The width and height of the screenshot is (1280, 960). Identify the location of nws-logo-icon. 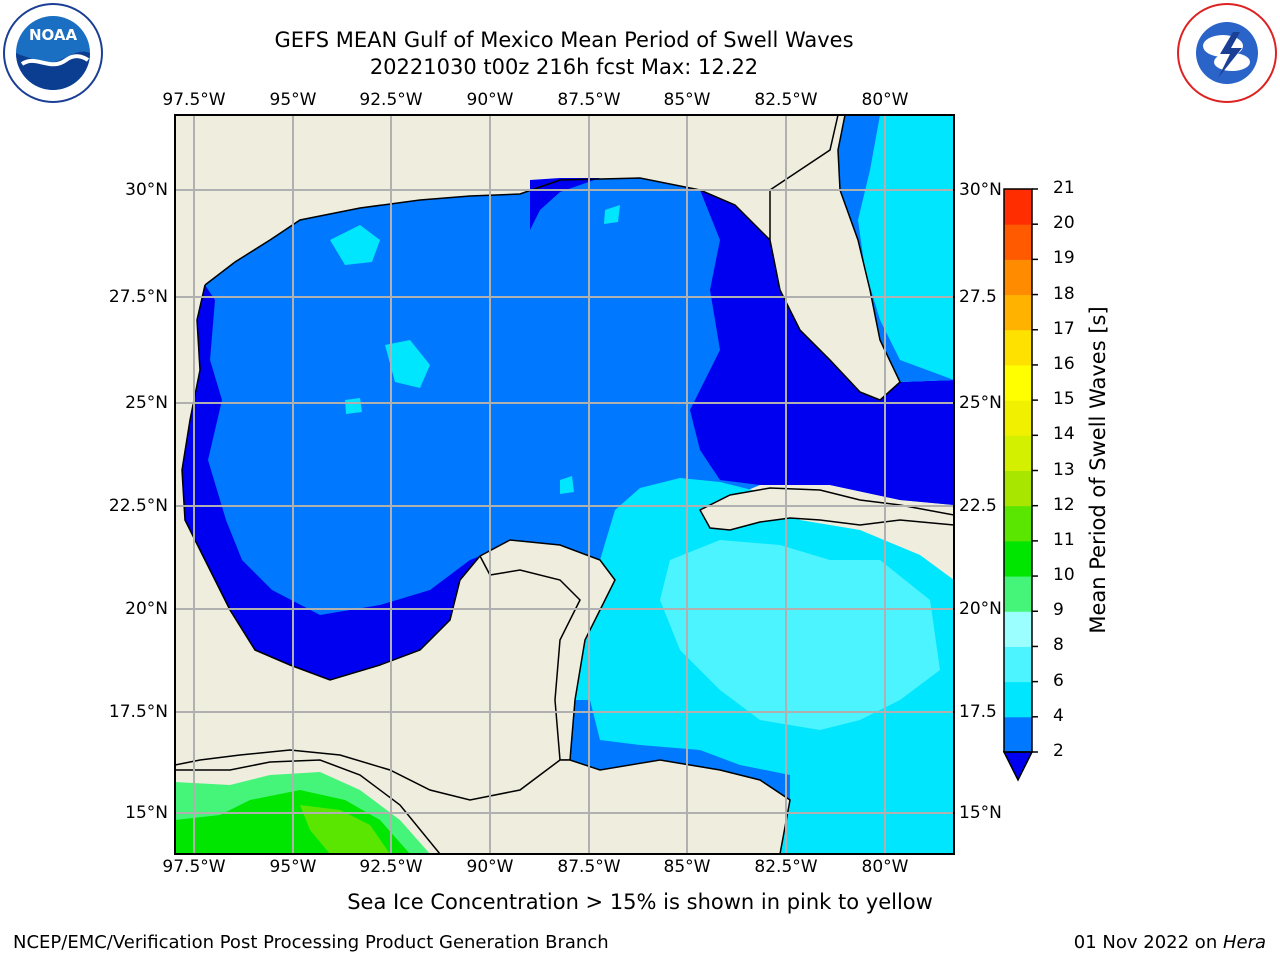
(1227, 53).